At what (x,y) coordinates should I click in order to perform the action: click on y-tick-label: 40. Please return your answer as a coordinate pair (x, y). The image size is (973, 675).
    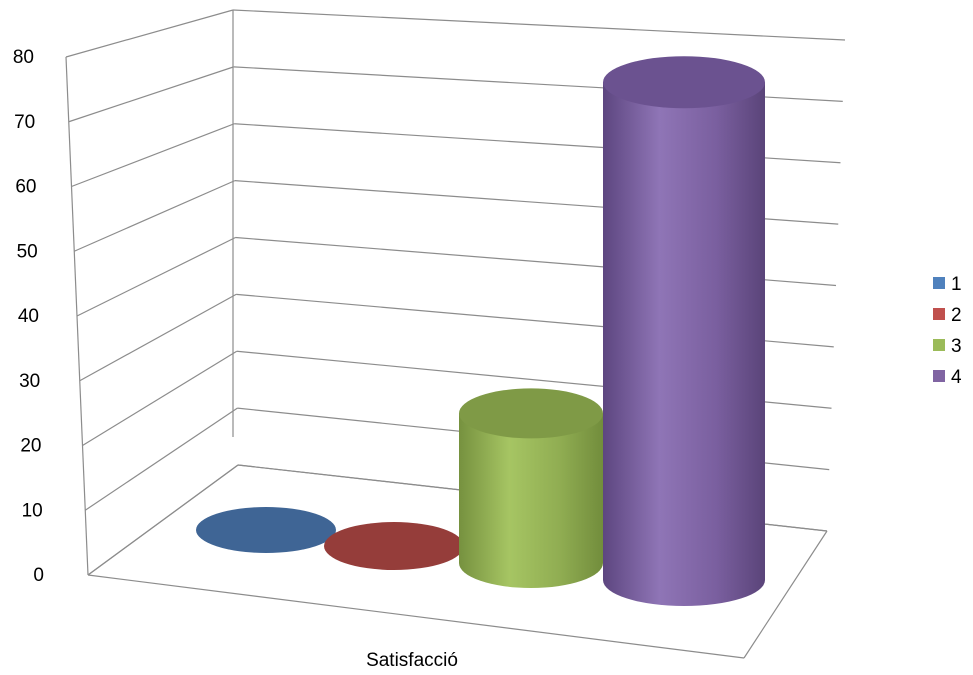
    Looking at the image, I should click on (28, 316).